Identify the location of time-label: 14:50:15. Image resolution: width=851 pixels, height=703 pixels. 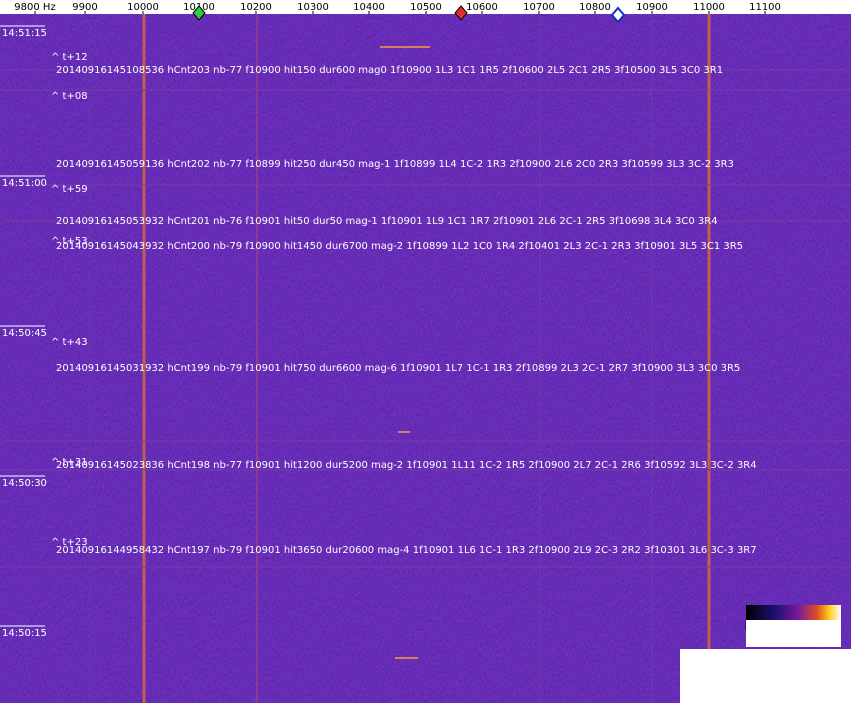
(24, 633).